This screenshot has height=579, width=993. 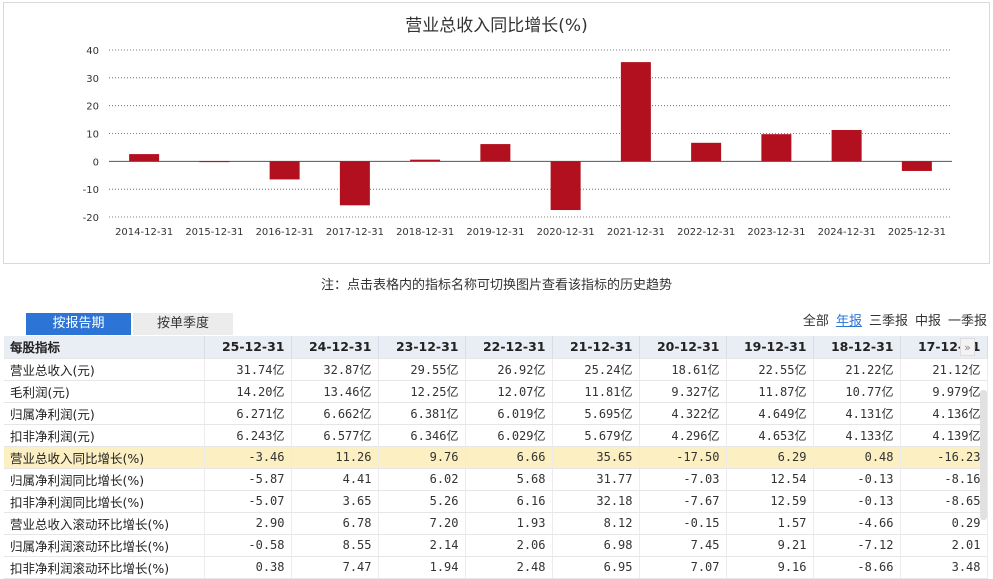 I want to click on filter-4: 一季报, so click(x=967, y=321).